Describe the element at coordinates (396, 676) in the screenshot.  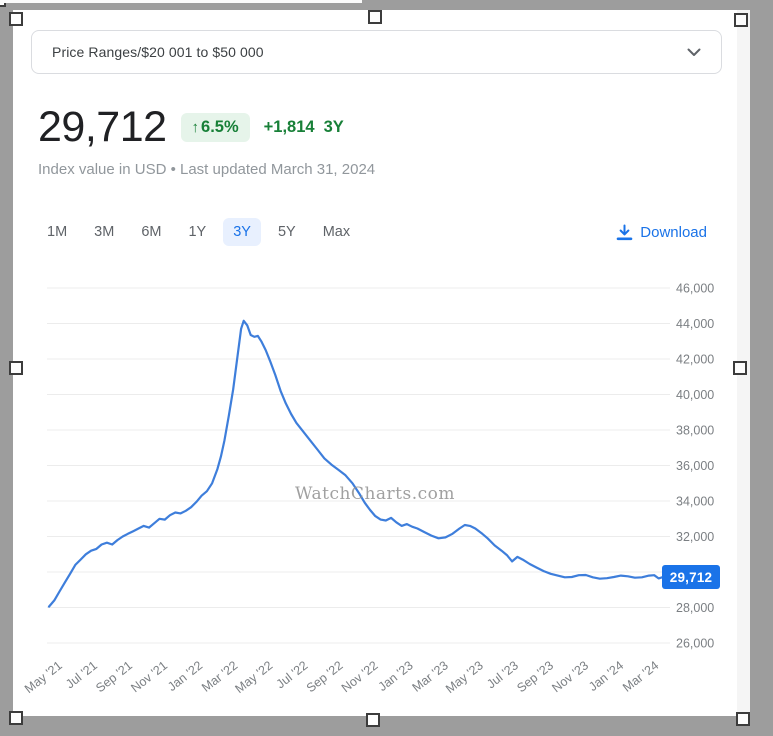
I see `x-tick-label: Jan '23` at that location.